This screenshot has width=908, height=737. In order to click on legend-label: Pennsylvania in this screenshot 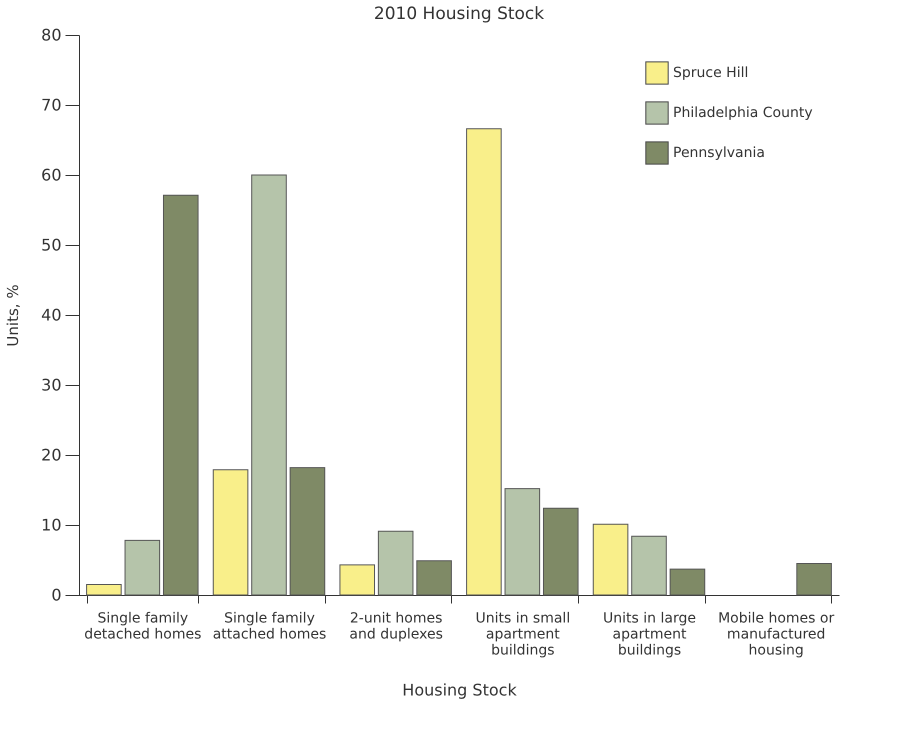, I will do `click(719, 153)`.